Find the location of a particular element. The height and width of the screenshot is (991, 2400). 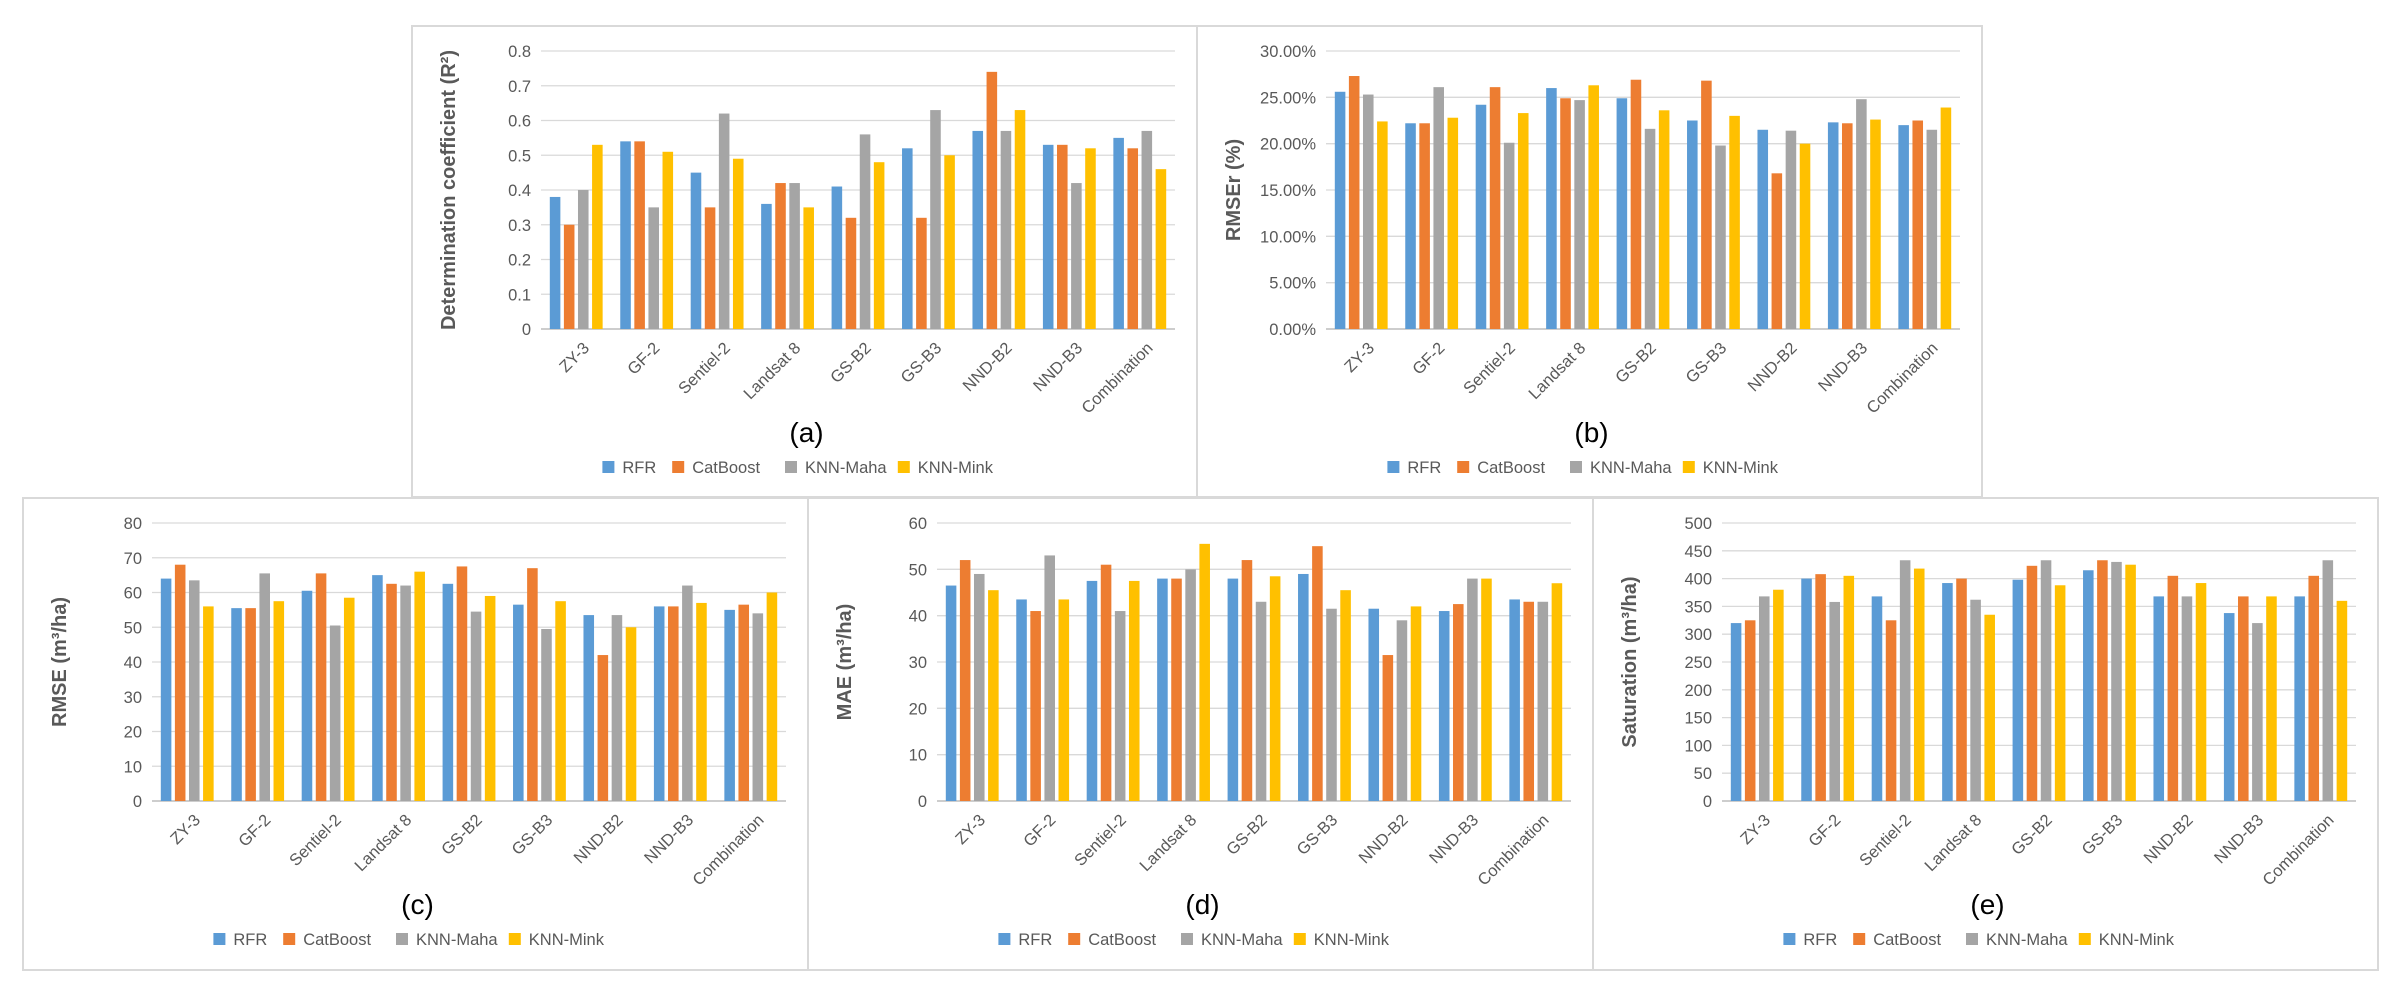

panel-label: (d) is located at coordinates (1202, 904).